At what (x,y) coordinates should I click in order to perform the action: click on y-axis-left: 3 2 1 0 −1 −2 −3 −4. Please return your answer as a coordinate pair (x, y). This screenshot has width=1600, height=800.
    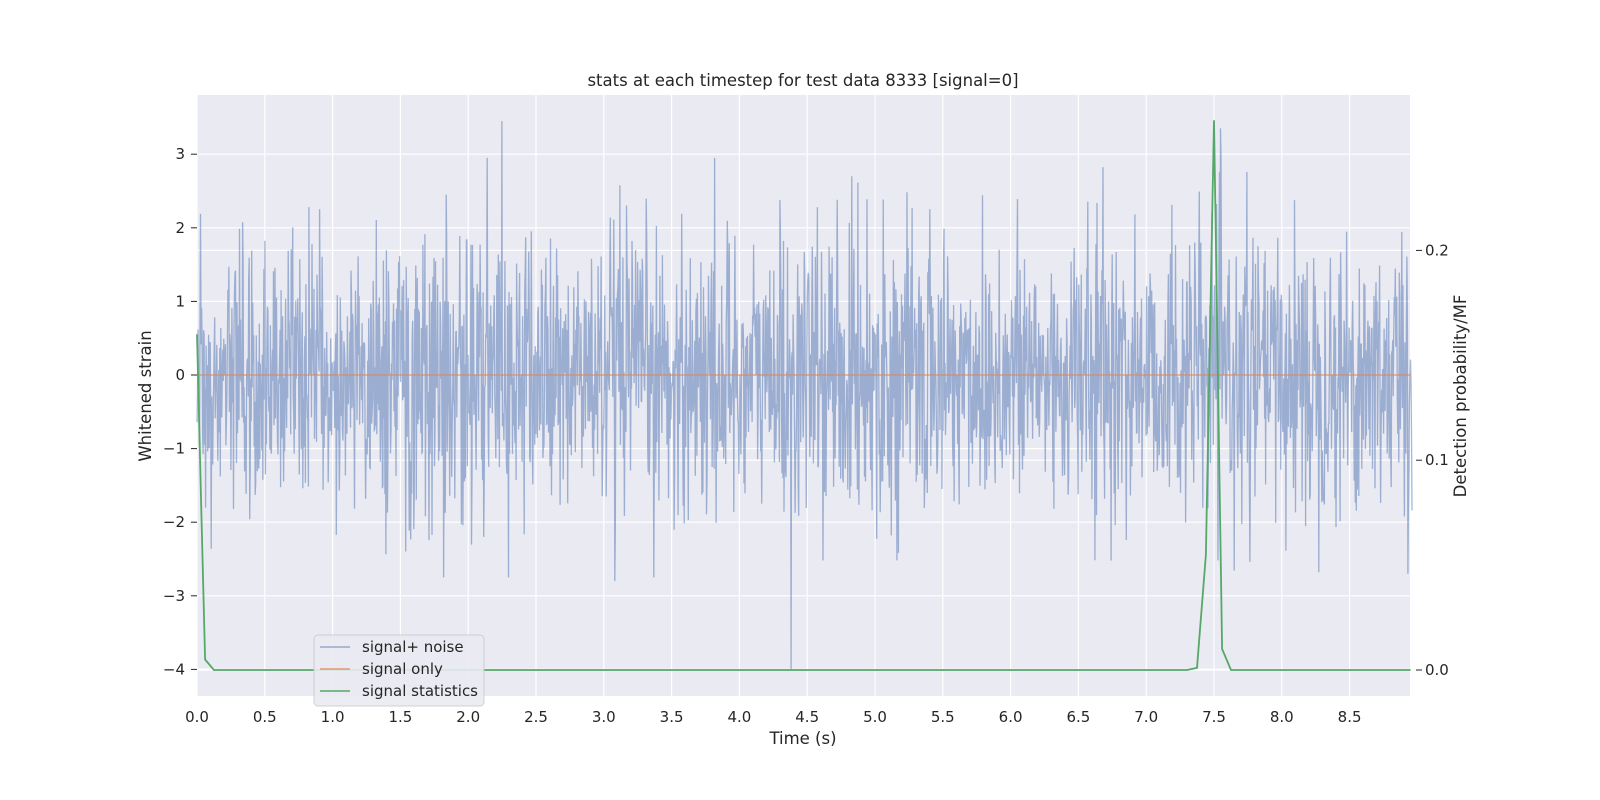
    Looking at the image, I should click on (180, 411).